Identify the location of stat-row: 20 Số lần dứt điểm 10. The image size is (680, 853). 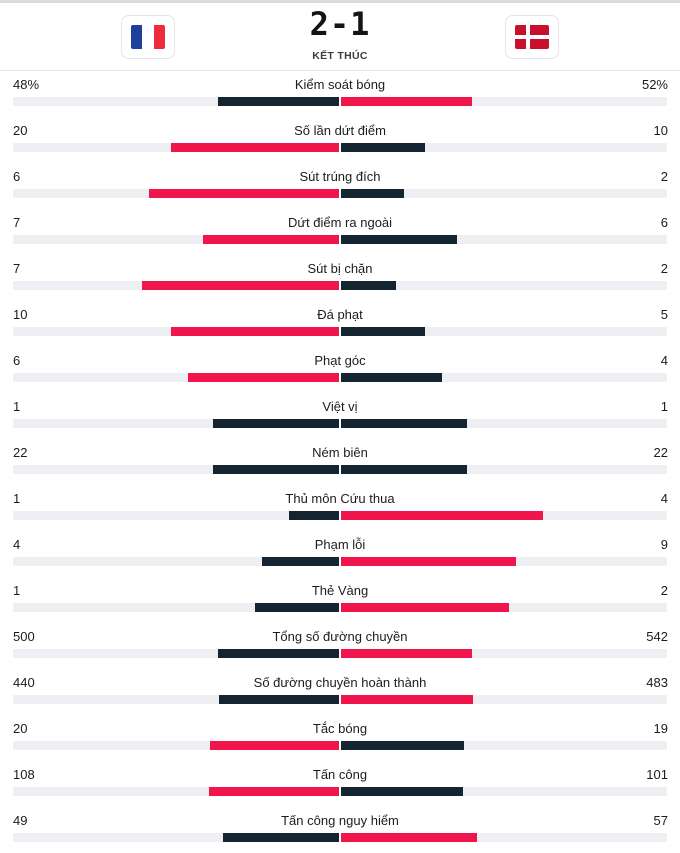
(340, 140).